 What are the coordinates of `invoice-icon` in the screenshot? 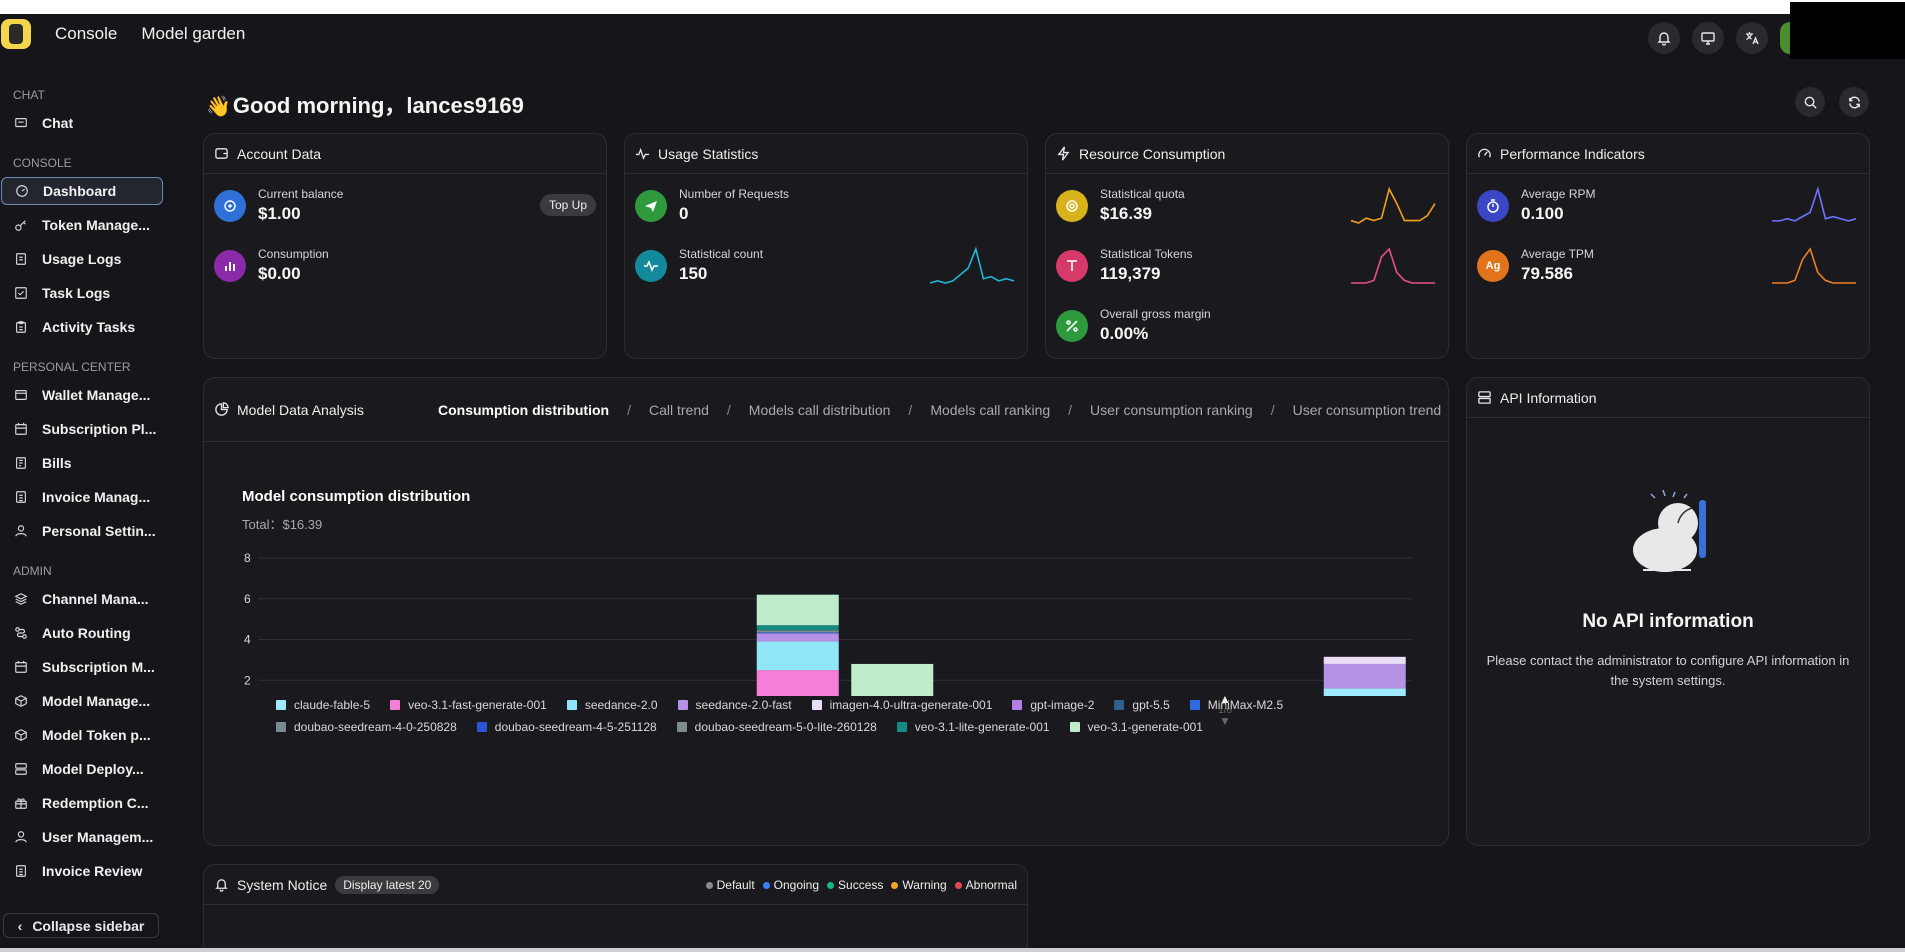 It's located at (21, 871).